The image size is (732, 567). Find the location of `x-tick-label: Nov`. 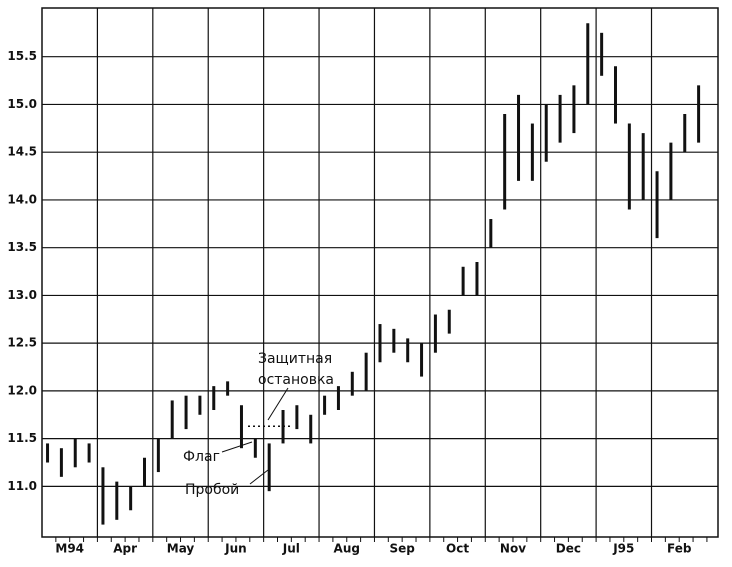

x-tick-label: Nov is located at coordinates (513, 549).